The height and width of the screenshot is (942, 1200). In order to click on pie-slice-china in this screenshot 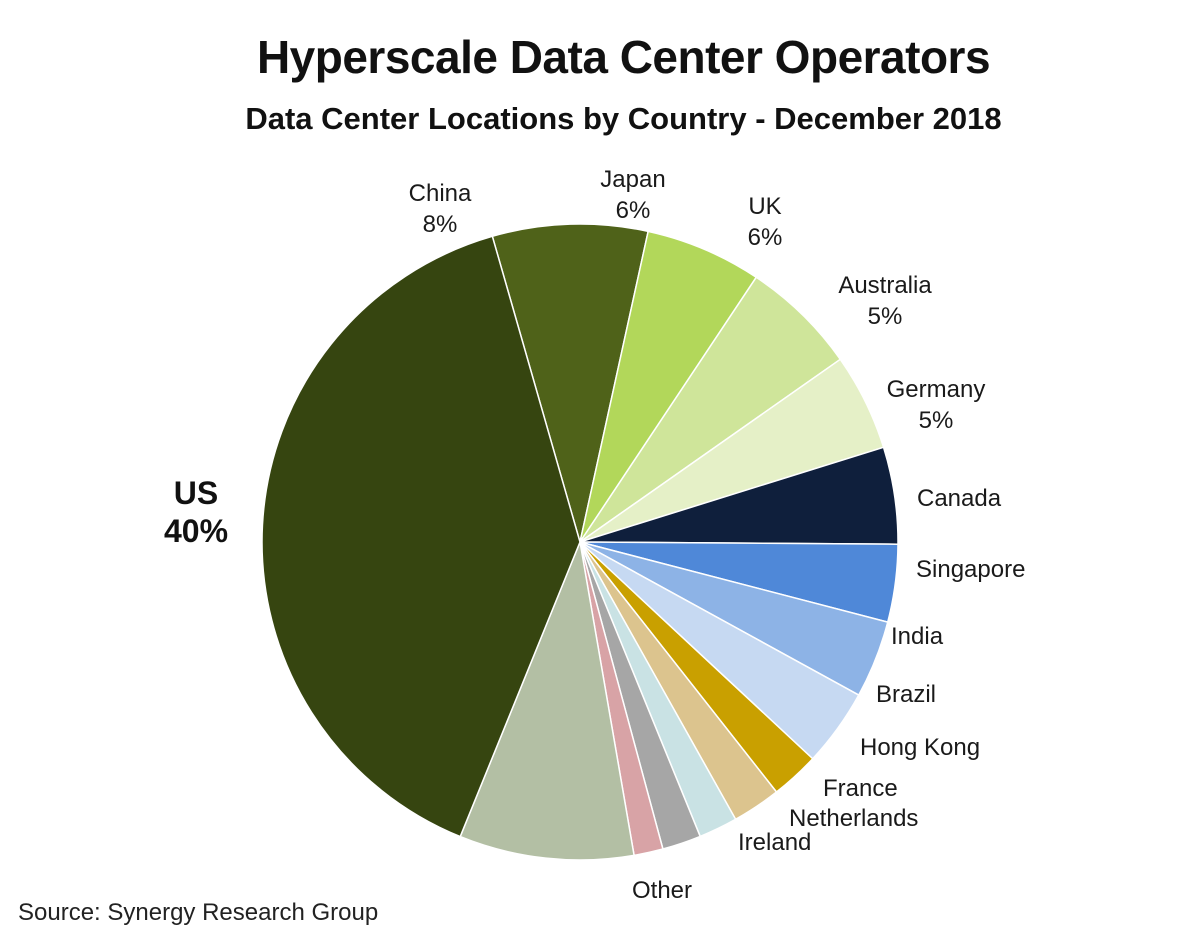, I will do `click(570, 383)`.